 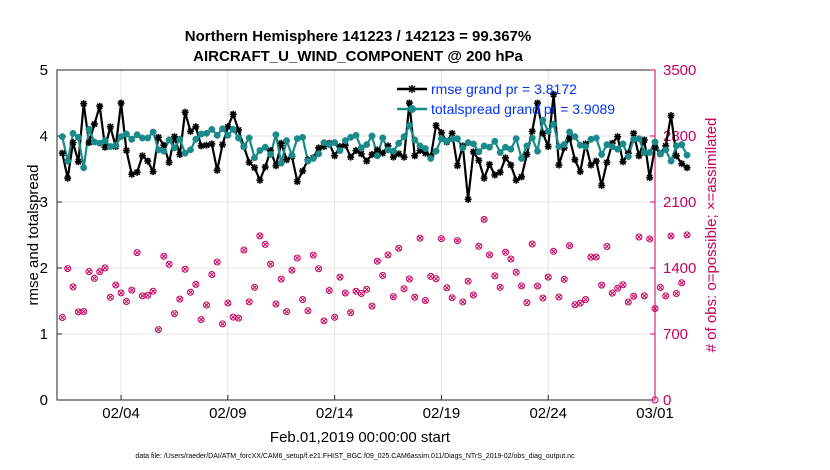 What do you see at coordinates (675, 334) in the screenshot?
I see `y-right-tick-label: 700` at bounding box center [675, 334].